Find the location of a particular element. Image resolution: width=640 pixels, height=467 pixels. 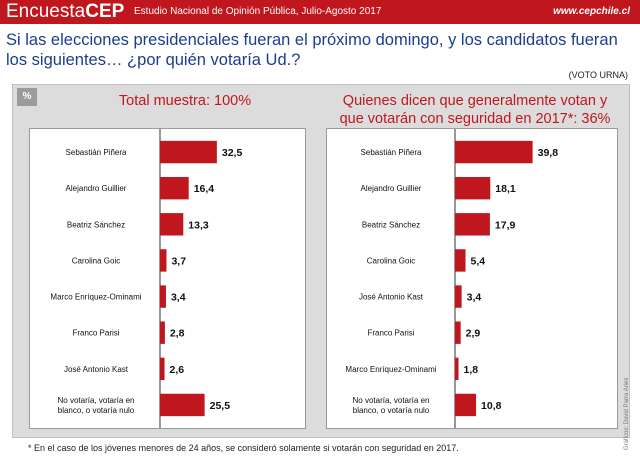

data-label: 1,8 is located at coordinates (471, 370).